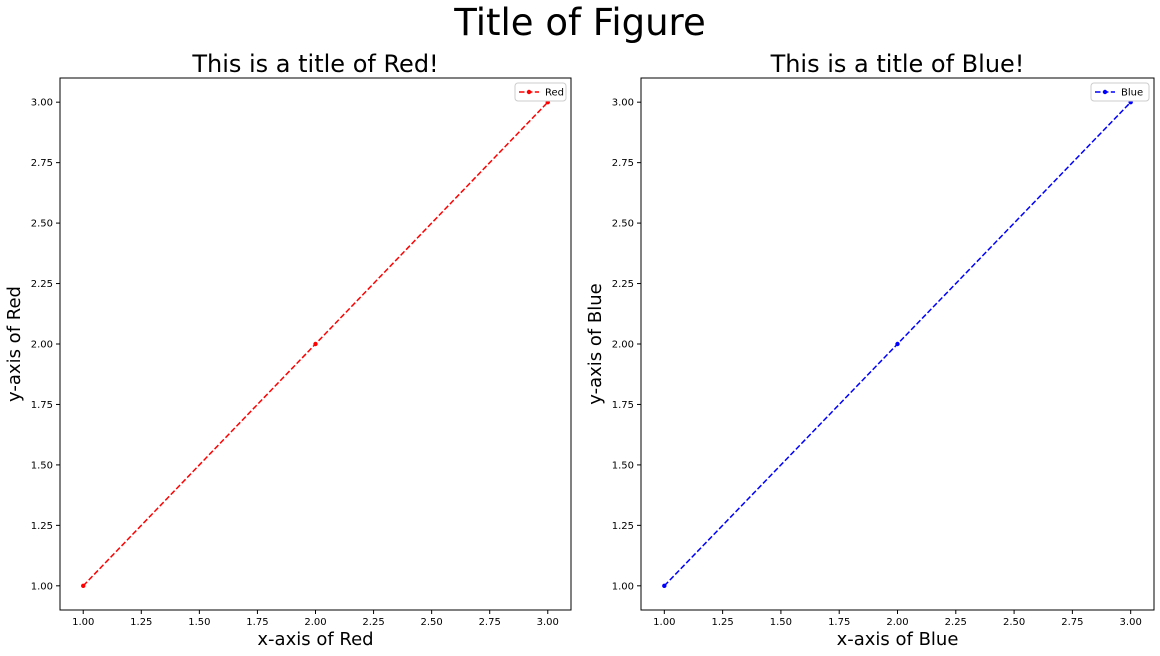 This screenshot has height=656, width=1160. What do you see at coordinates (1105, 92) in the screenshot?
I see `chart-2-legend-marker` at bounding box center [1105, 92].